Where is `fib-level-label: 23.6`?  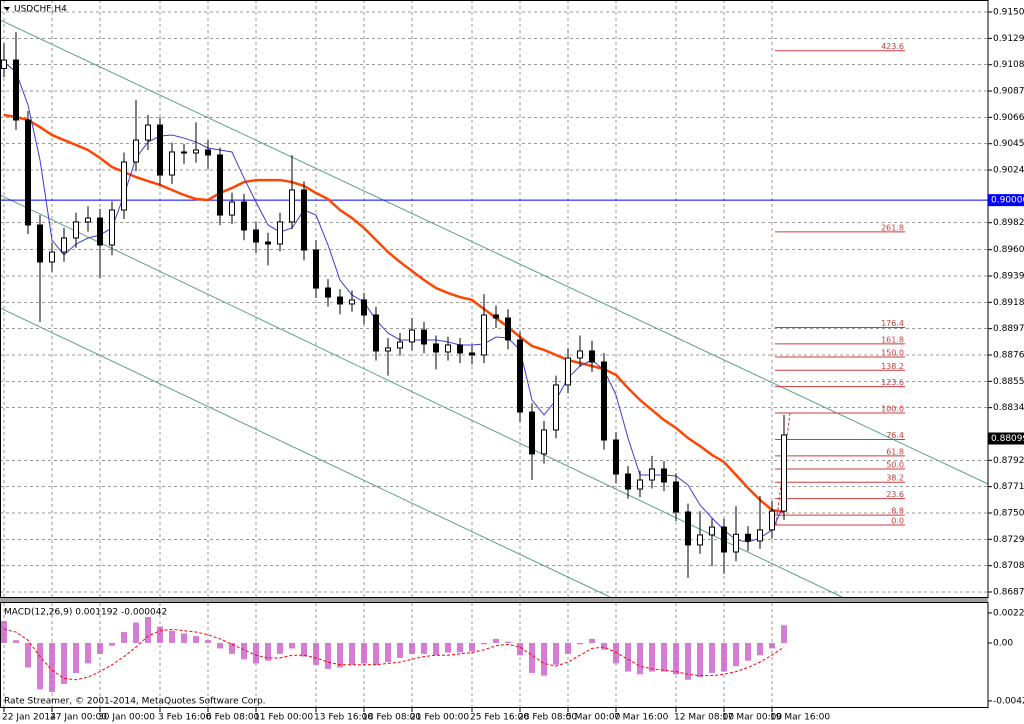 fib-level-label: 23.6 is located at coordinates (895, 494).